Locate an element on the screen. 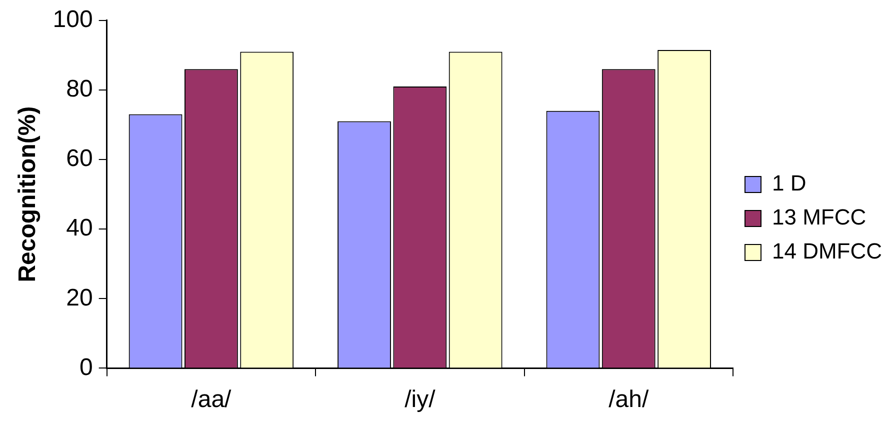 This screenshot has height=435, width=896. legend-label: 14 DMFCC is located at coordinates (827, 251).